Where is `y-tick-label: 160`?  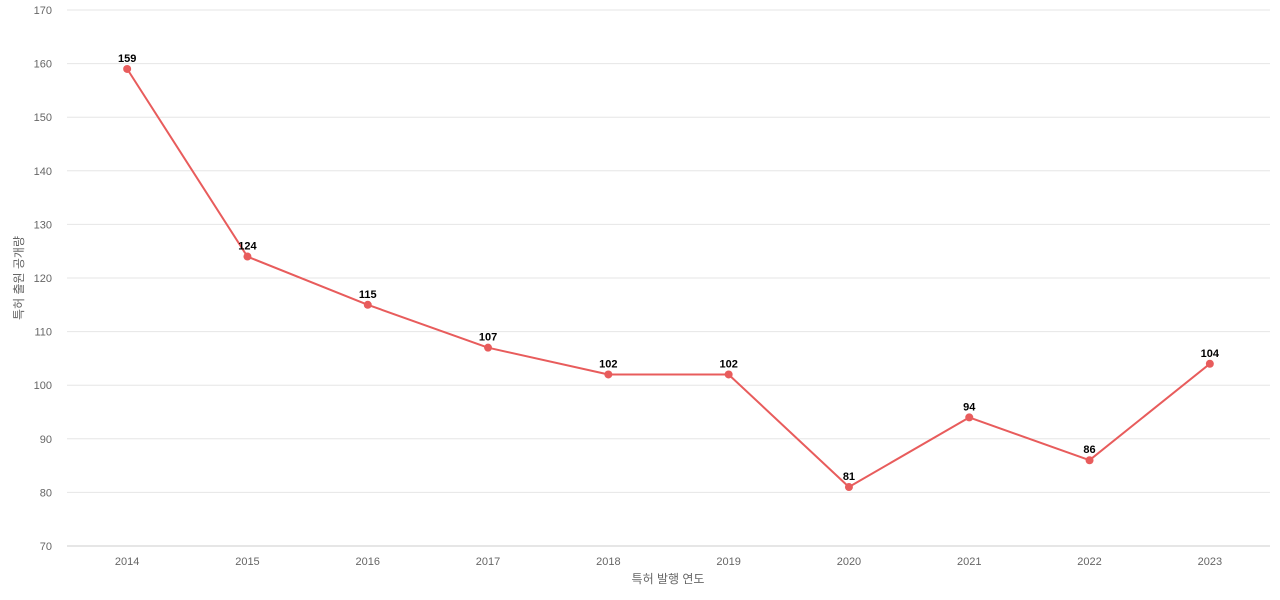 y-tick-label: 160 is located at coordinates (43, 65).